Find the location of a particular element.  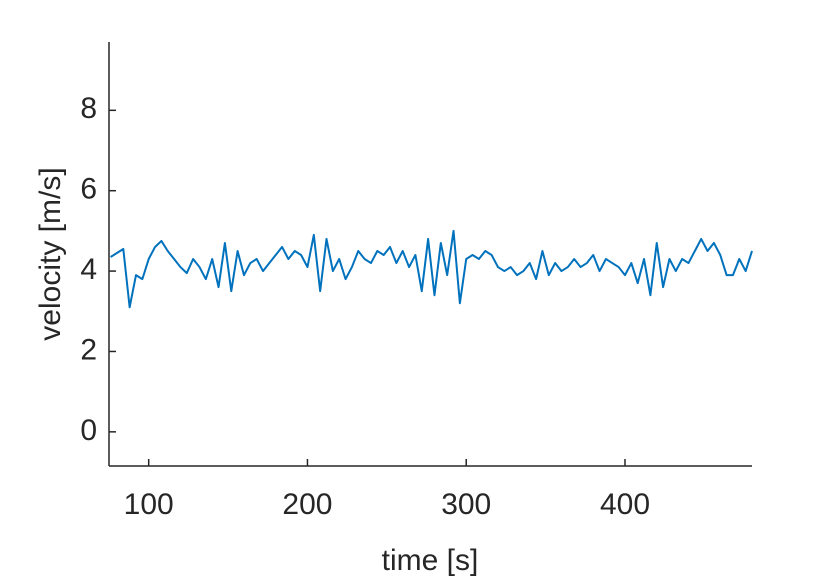

y-tick-label: 8 is located at coordinates (88, 108).